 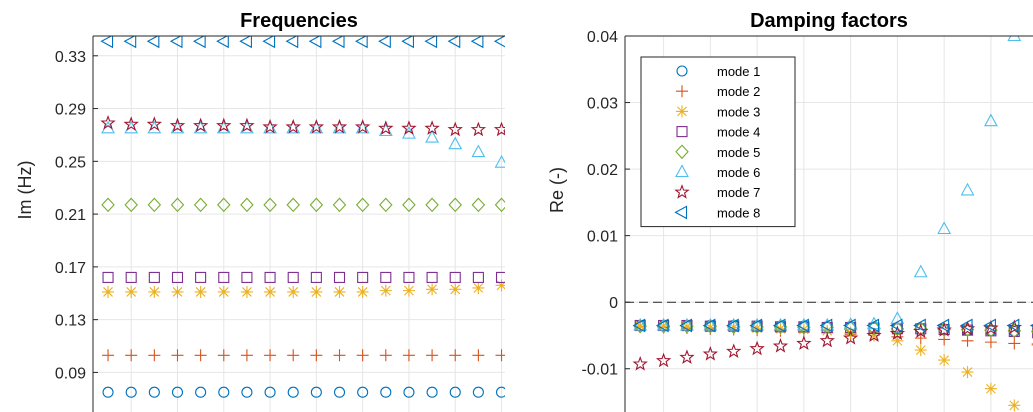 I want to click on y-tick-label: 0.17, so click(x=70, y=268).